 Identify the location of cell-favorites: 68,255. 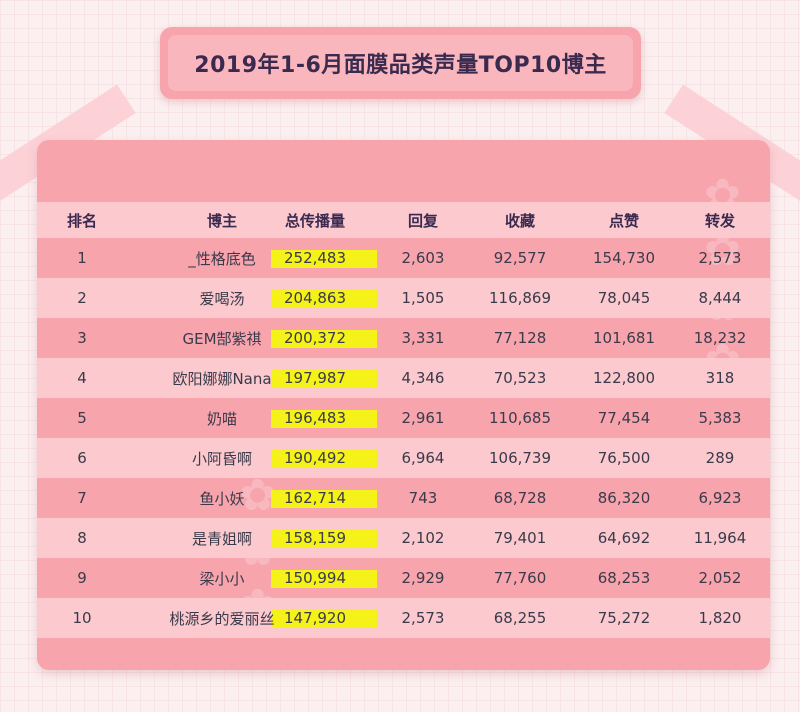
(520, 618).